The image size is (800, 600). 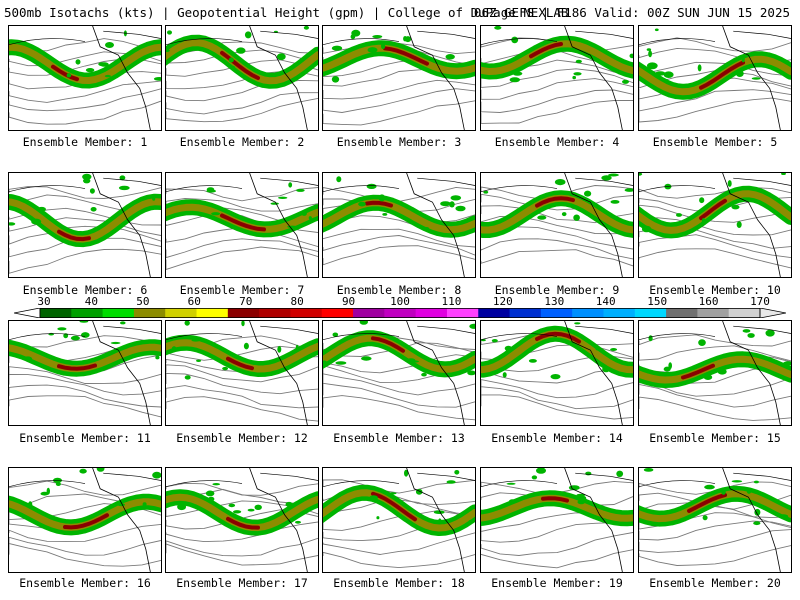 I want to click on ensemble-label-17: Ensemble Member: 17, so click(x=242, y=583).